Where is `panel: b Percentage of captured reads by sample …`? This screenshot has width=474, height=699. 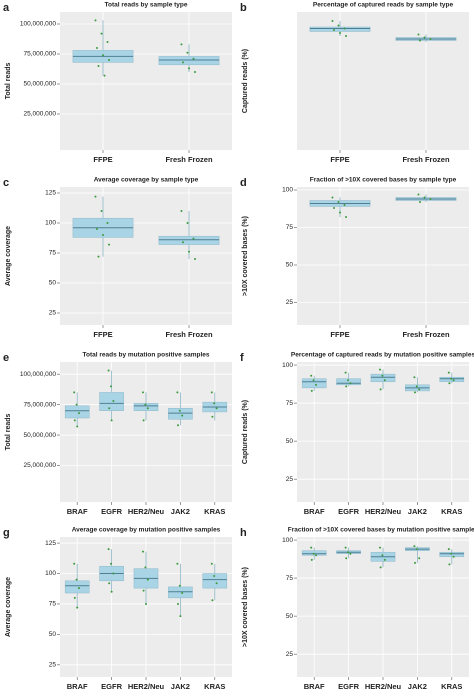 panel: b Percentage of captured reads by sample … is located at coordinates (354, 83).